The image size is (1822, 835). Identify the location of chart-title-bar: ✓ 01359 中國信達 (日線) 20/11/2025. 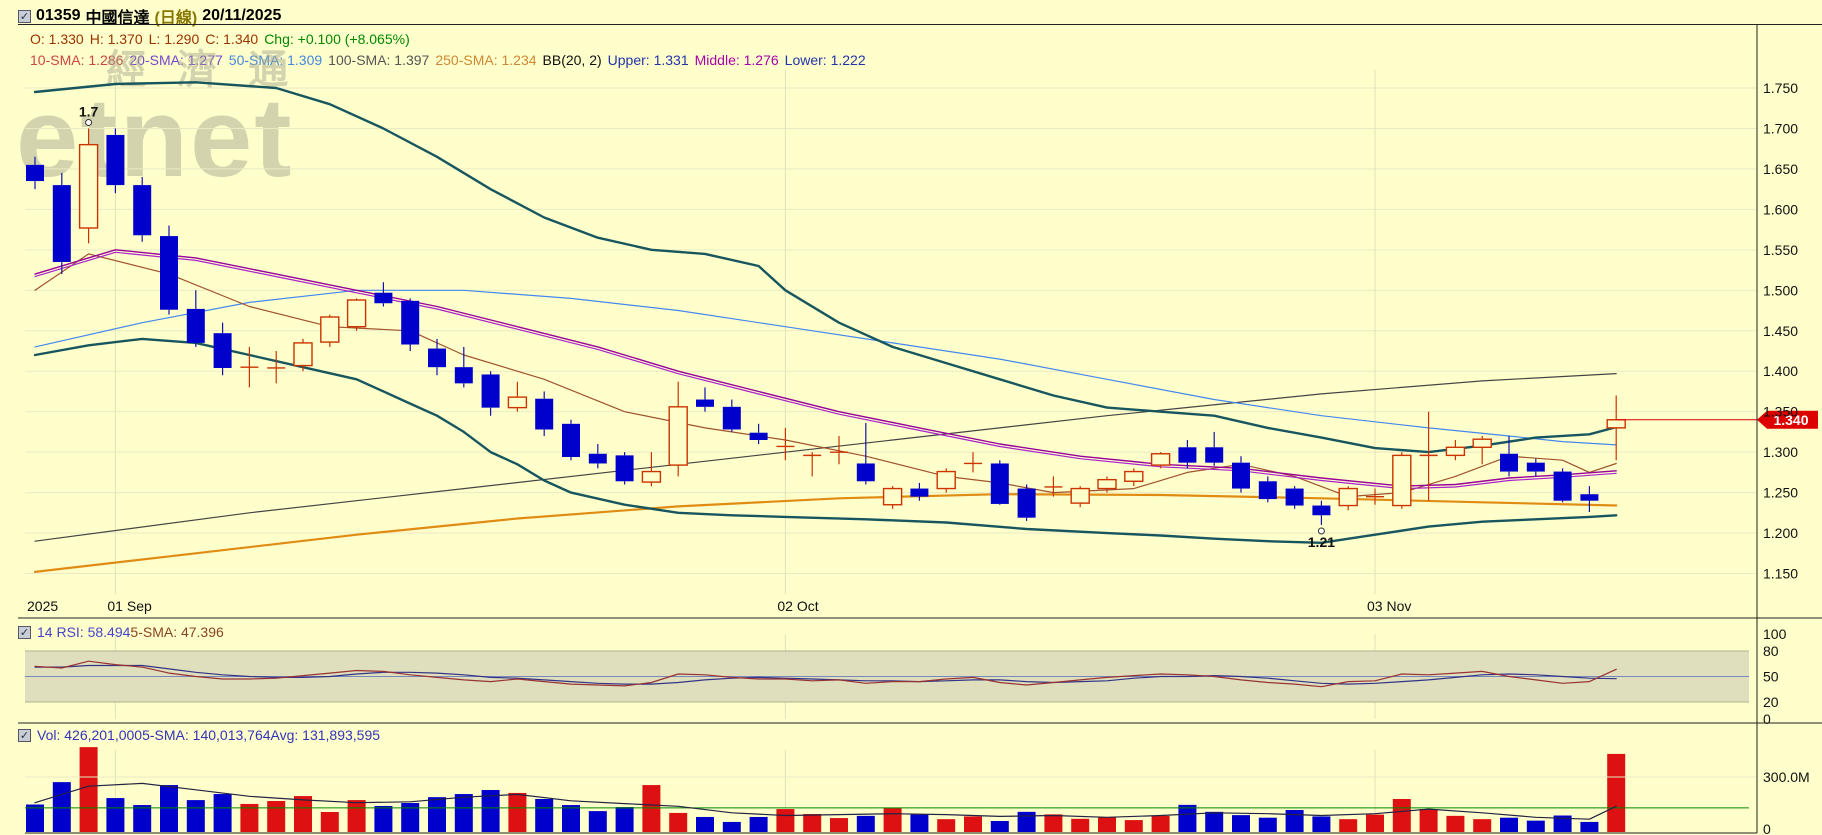
(149, 16).